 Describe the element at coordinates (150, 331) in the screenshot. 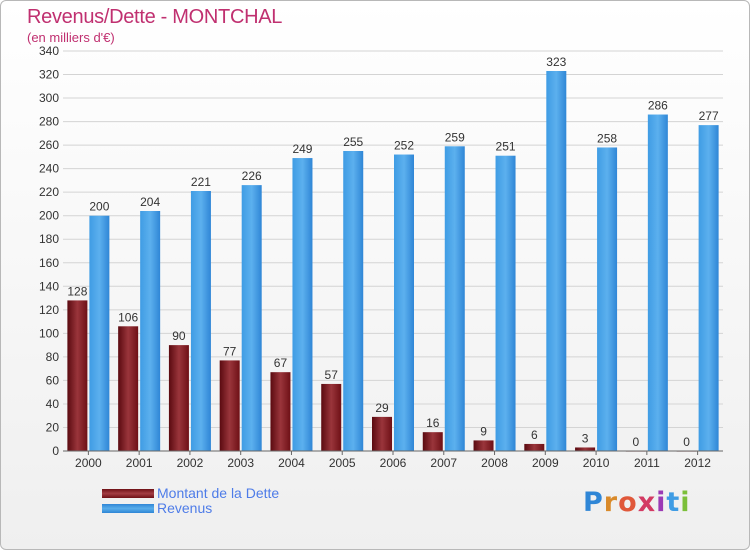

I see `bar-revenus-2001` at that location.